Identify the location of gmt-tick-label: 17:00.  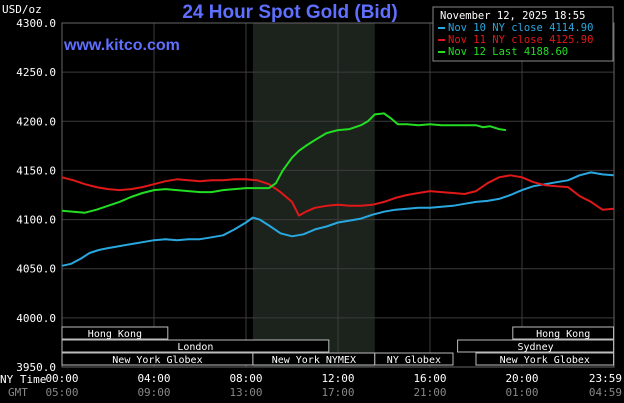
(337, 392).